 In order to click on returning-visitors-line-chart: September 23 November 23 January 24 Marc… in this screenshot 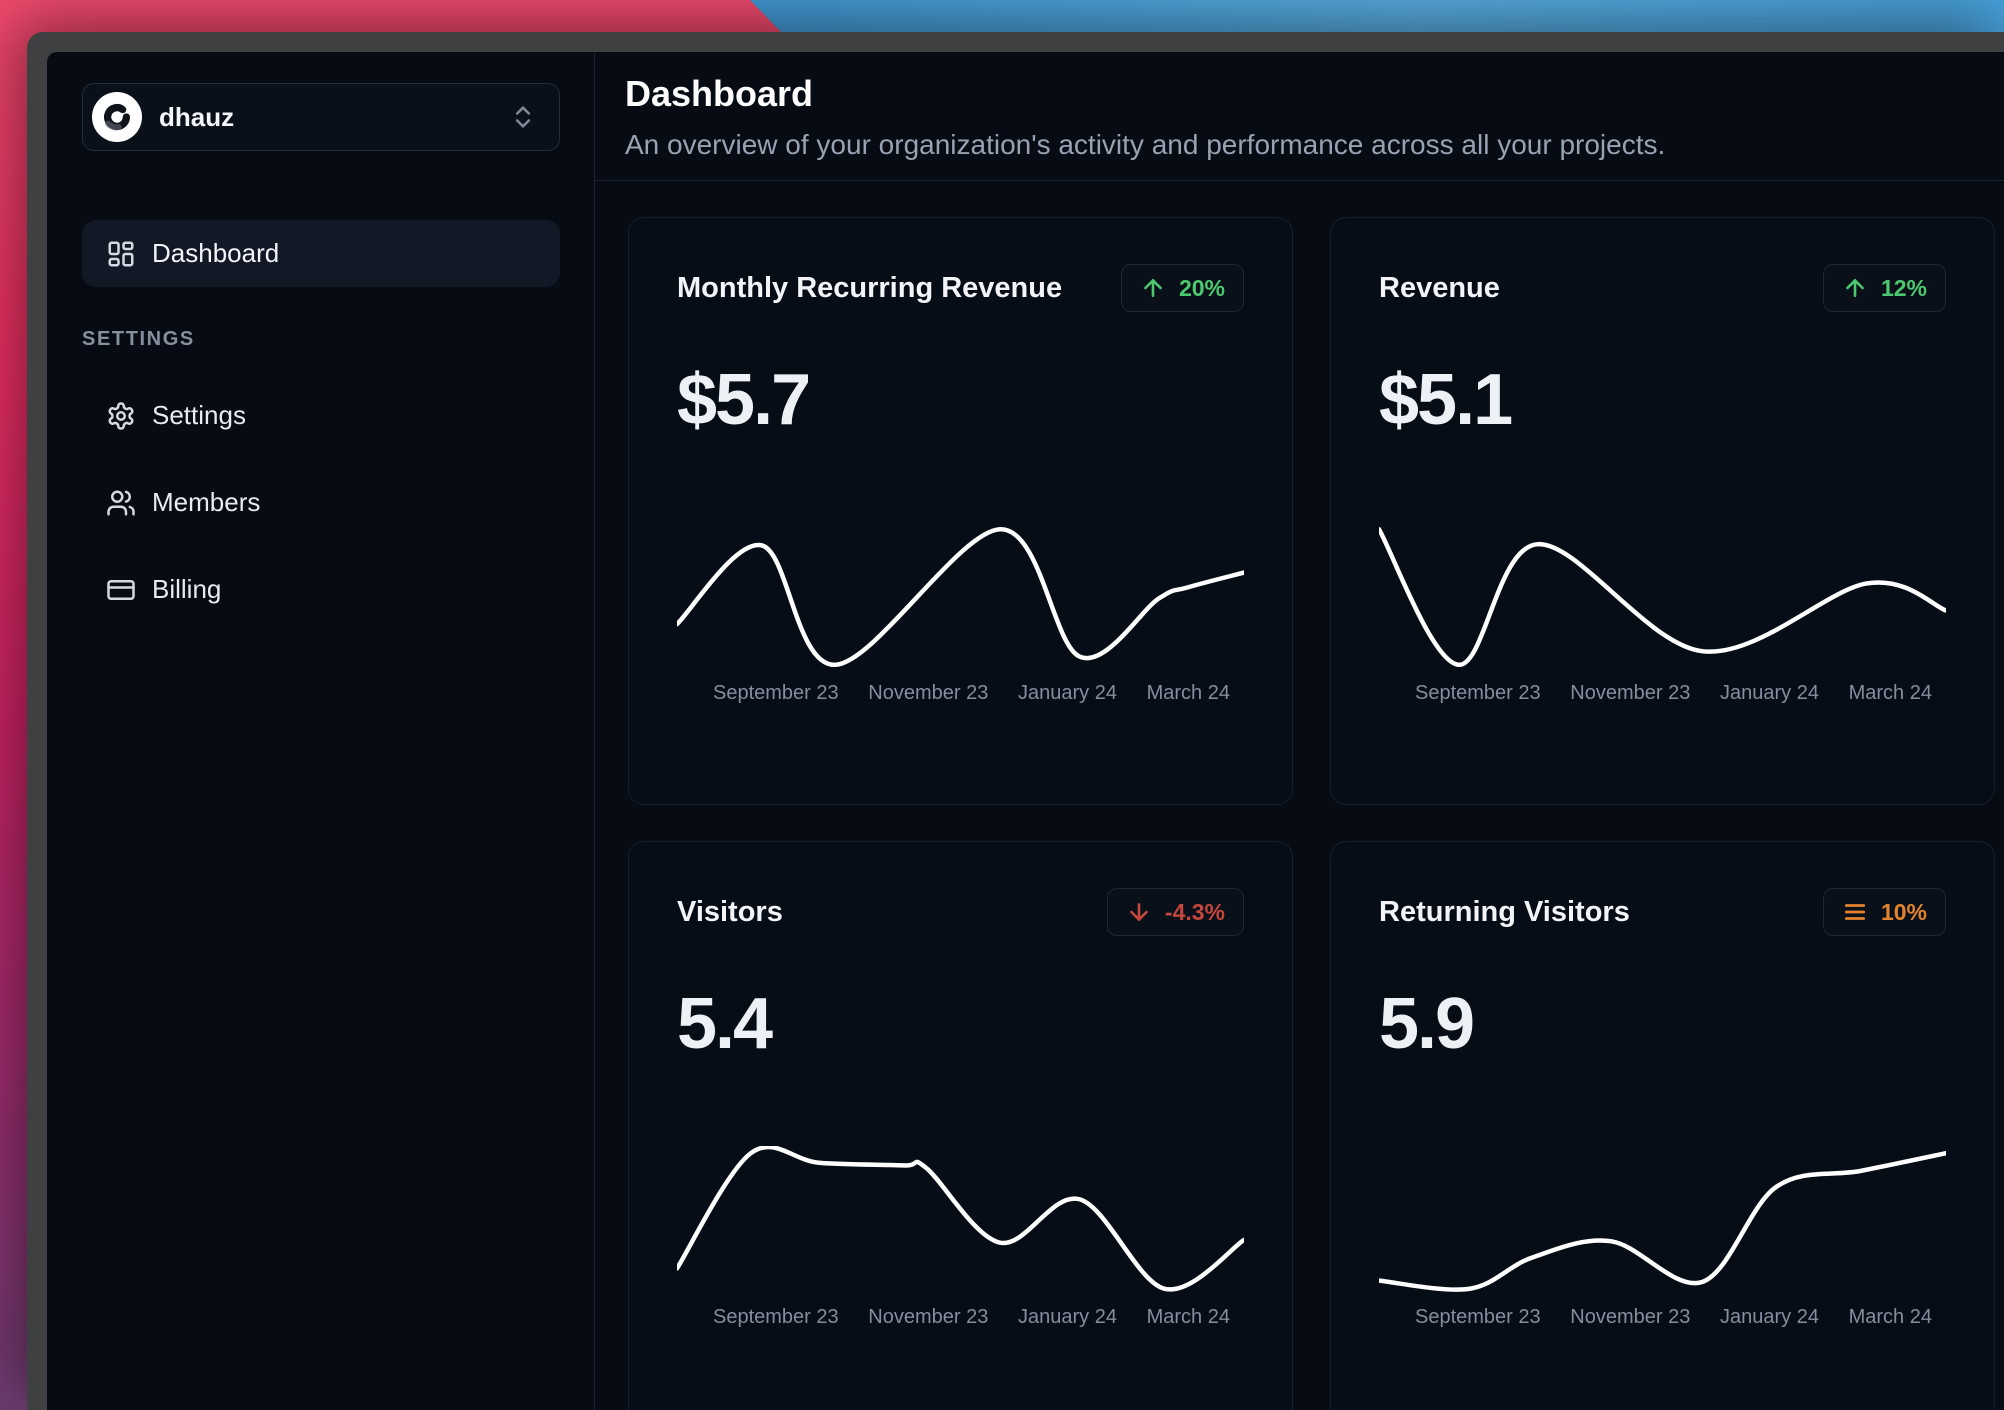, I will do `click(1662, 1237)`.